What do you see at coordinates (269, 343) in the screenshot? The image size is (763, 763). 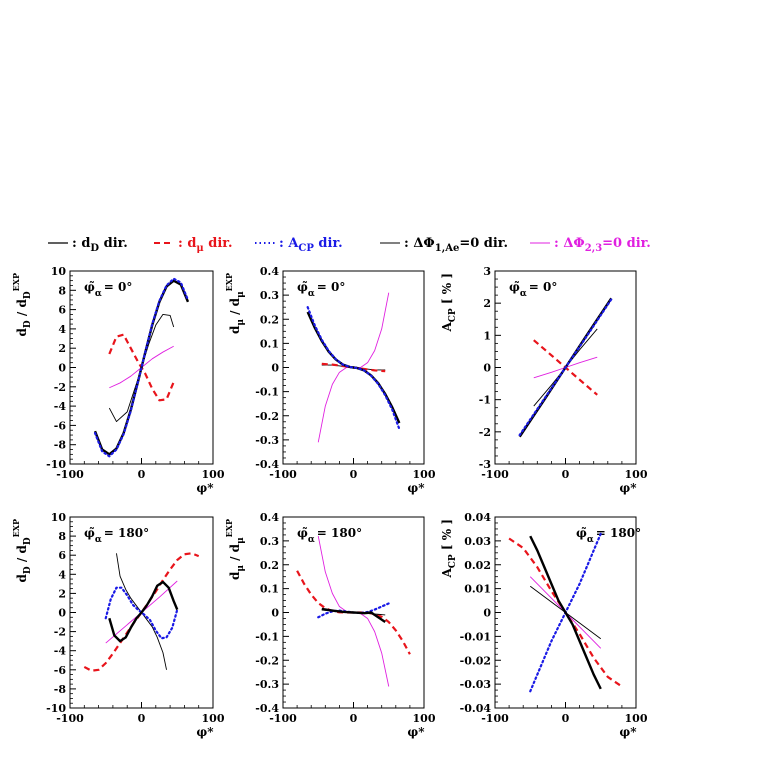 I see `y-tick-label: 0.1` at bounding box center [269, 343].